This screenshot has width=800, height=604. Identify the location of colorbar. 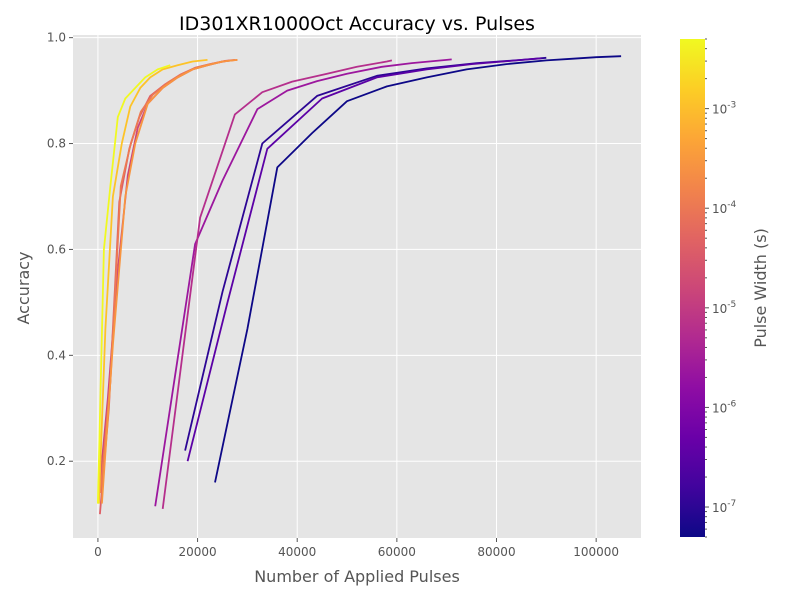
(692, 288).